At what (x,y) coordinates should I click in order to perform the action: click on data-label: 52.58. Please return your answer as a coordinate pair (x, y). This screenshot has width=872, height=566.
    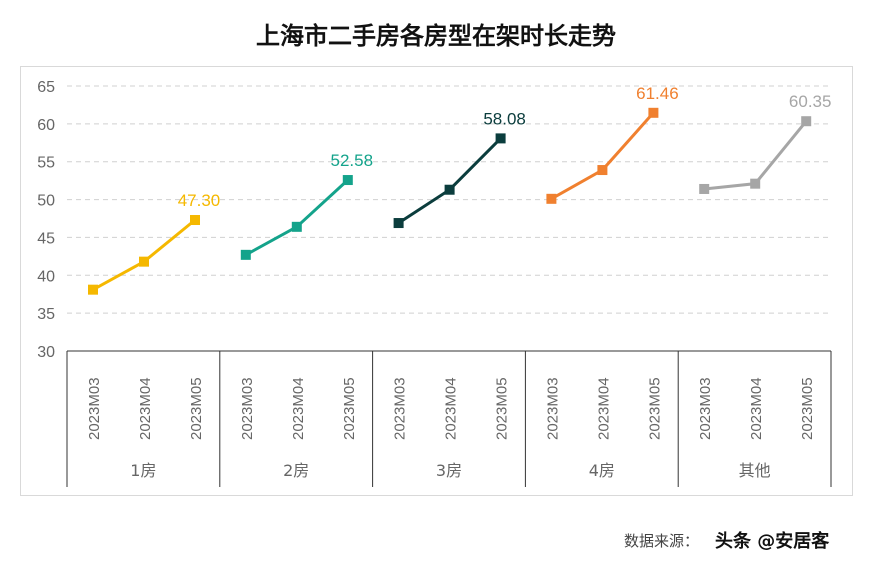
    Looking at the image, I should click on (352, 160).